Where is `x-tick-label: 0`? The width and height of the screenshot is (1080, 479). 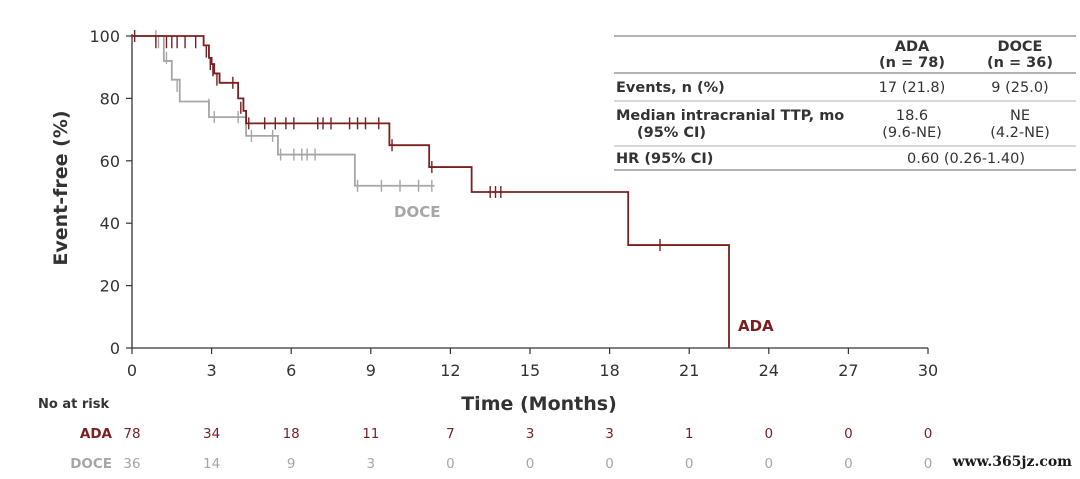
x-tick-label: 0 is located at coordinates (132, 370).